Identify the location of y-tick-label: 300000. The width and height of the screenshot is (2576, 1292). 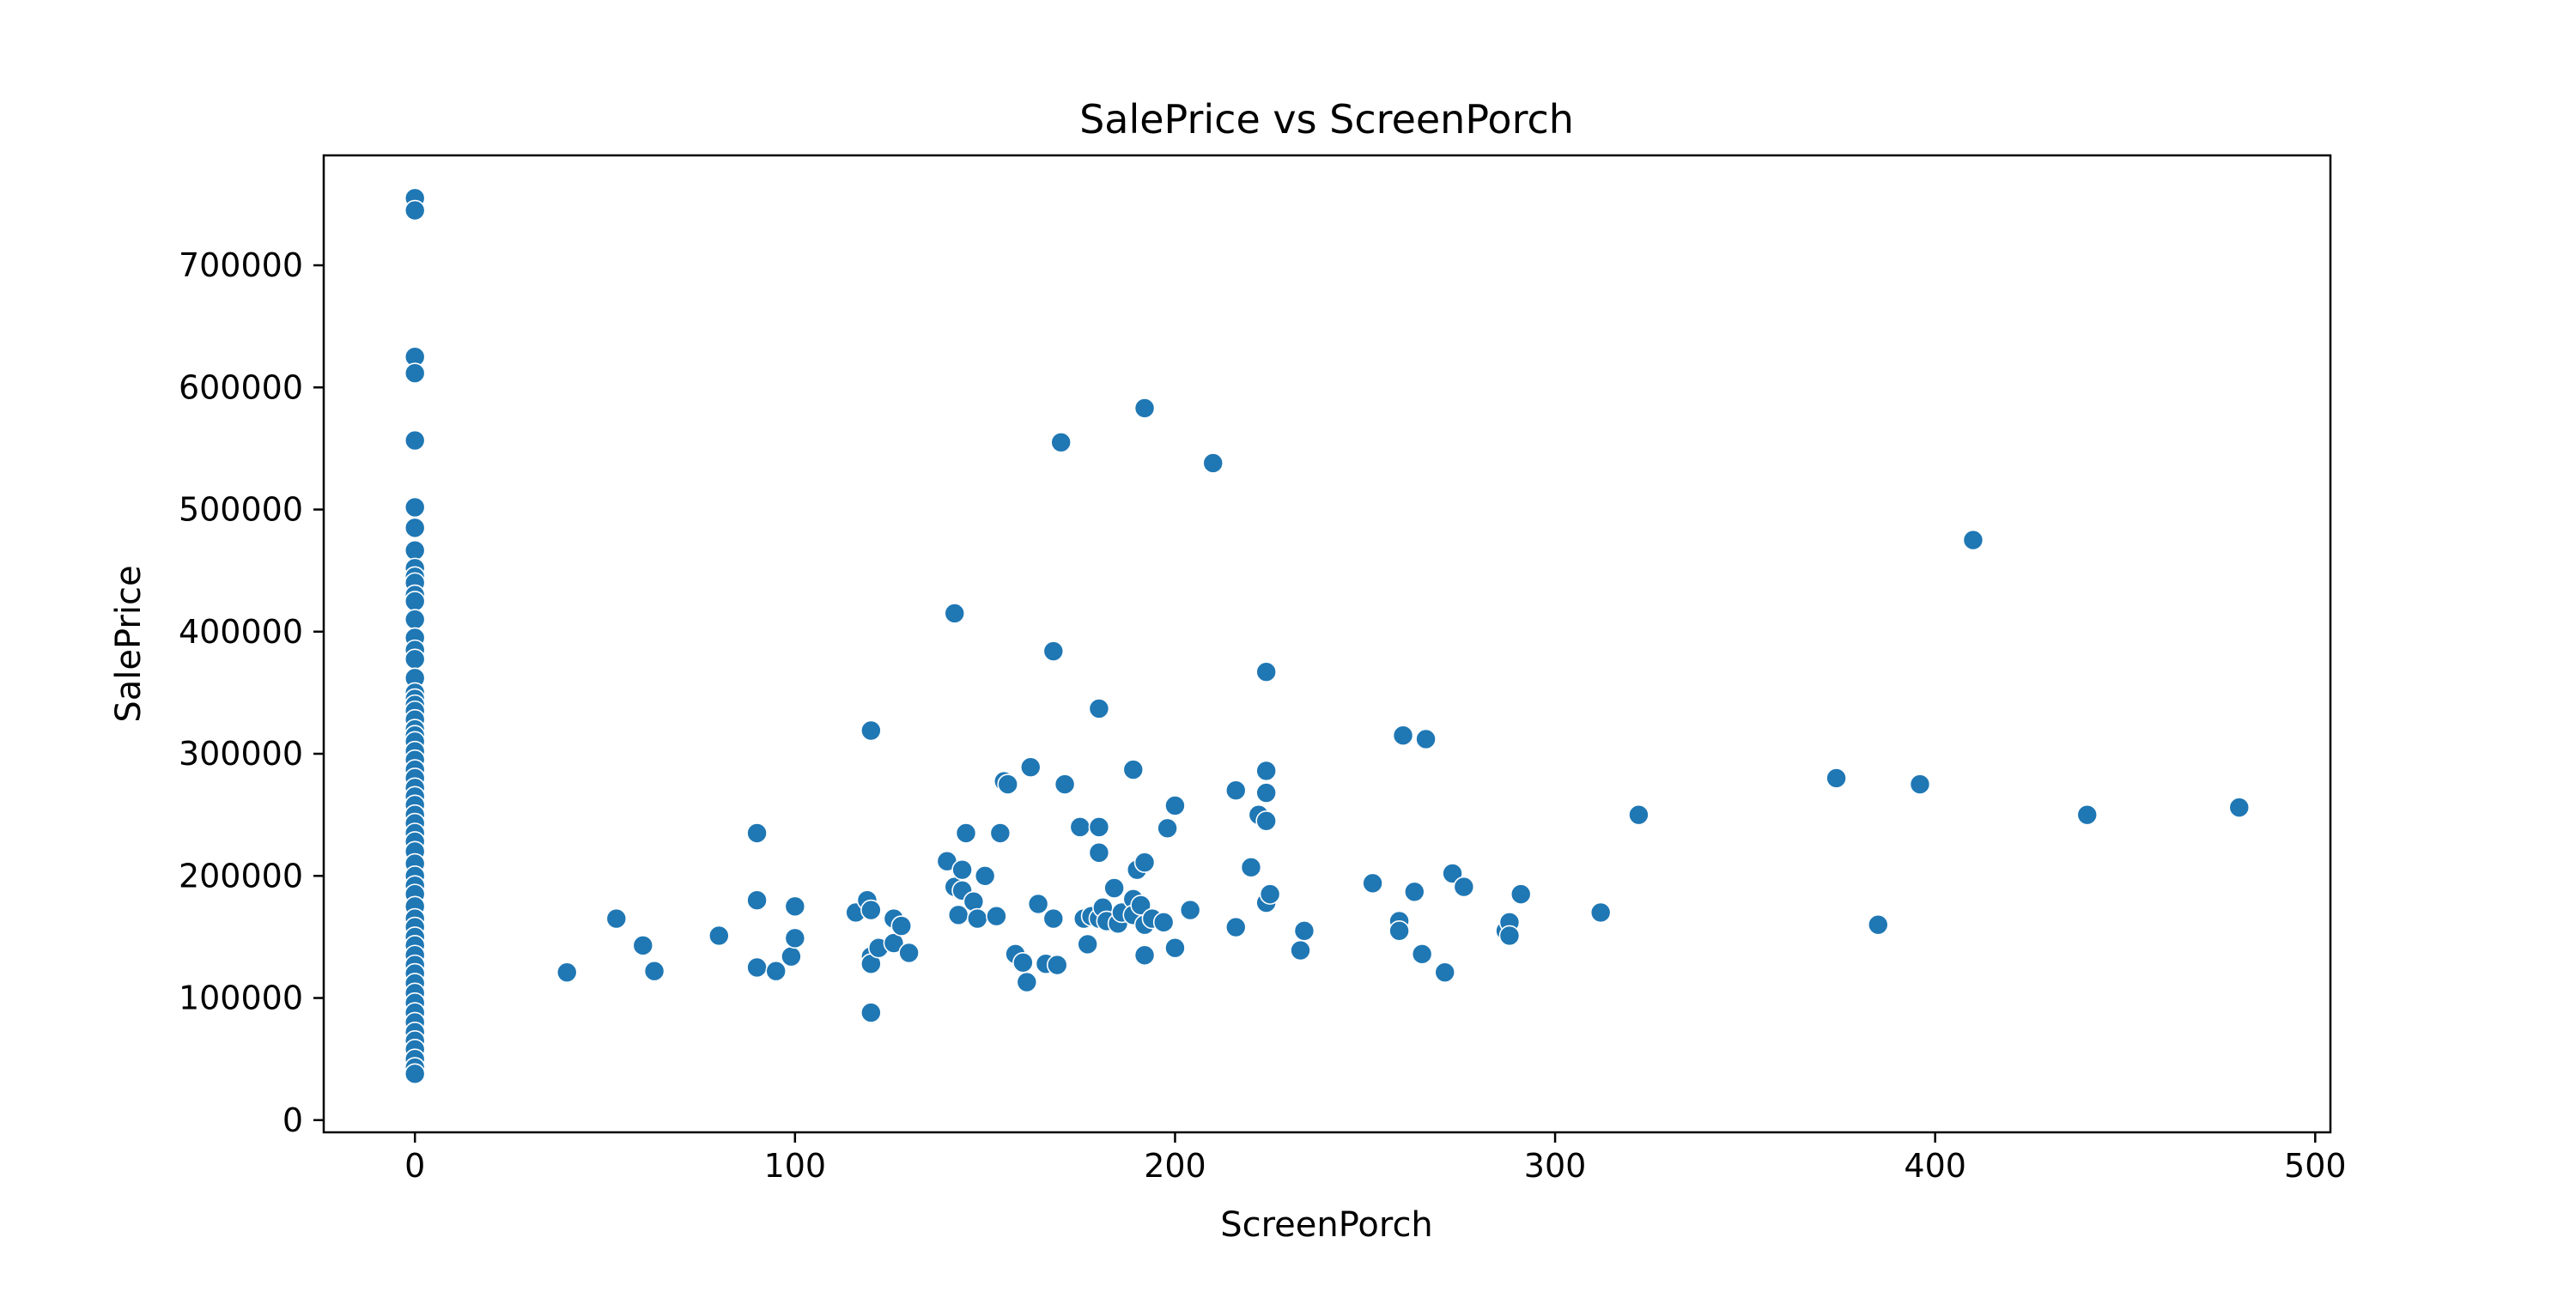
(241, 754).